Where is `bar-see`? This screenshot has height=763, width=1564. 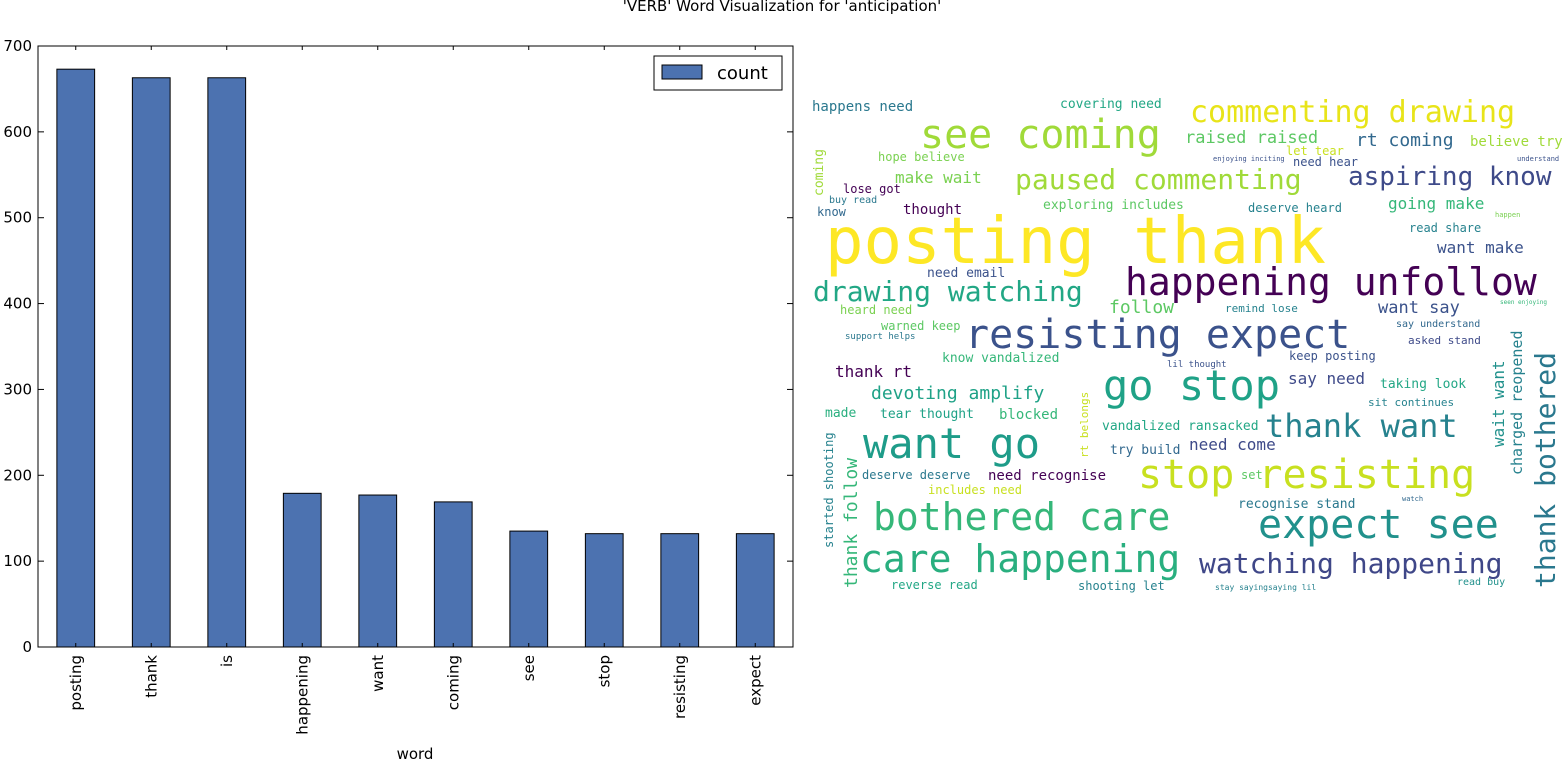
bar-see is located at coordinates (529, 589).